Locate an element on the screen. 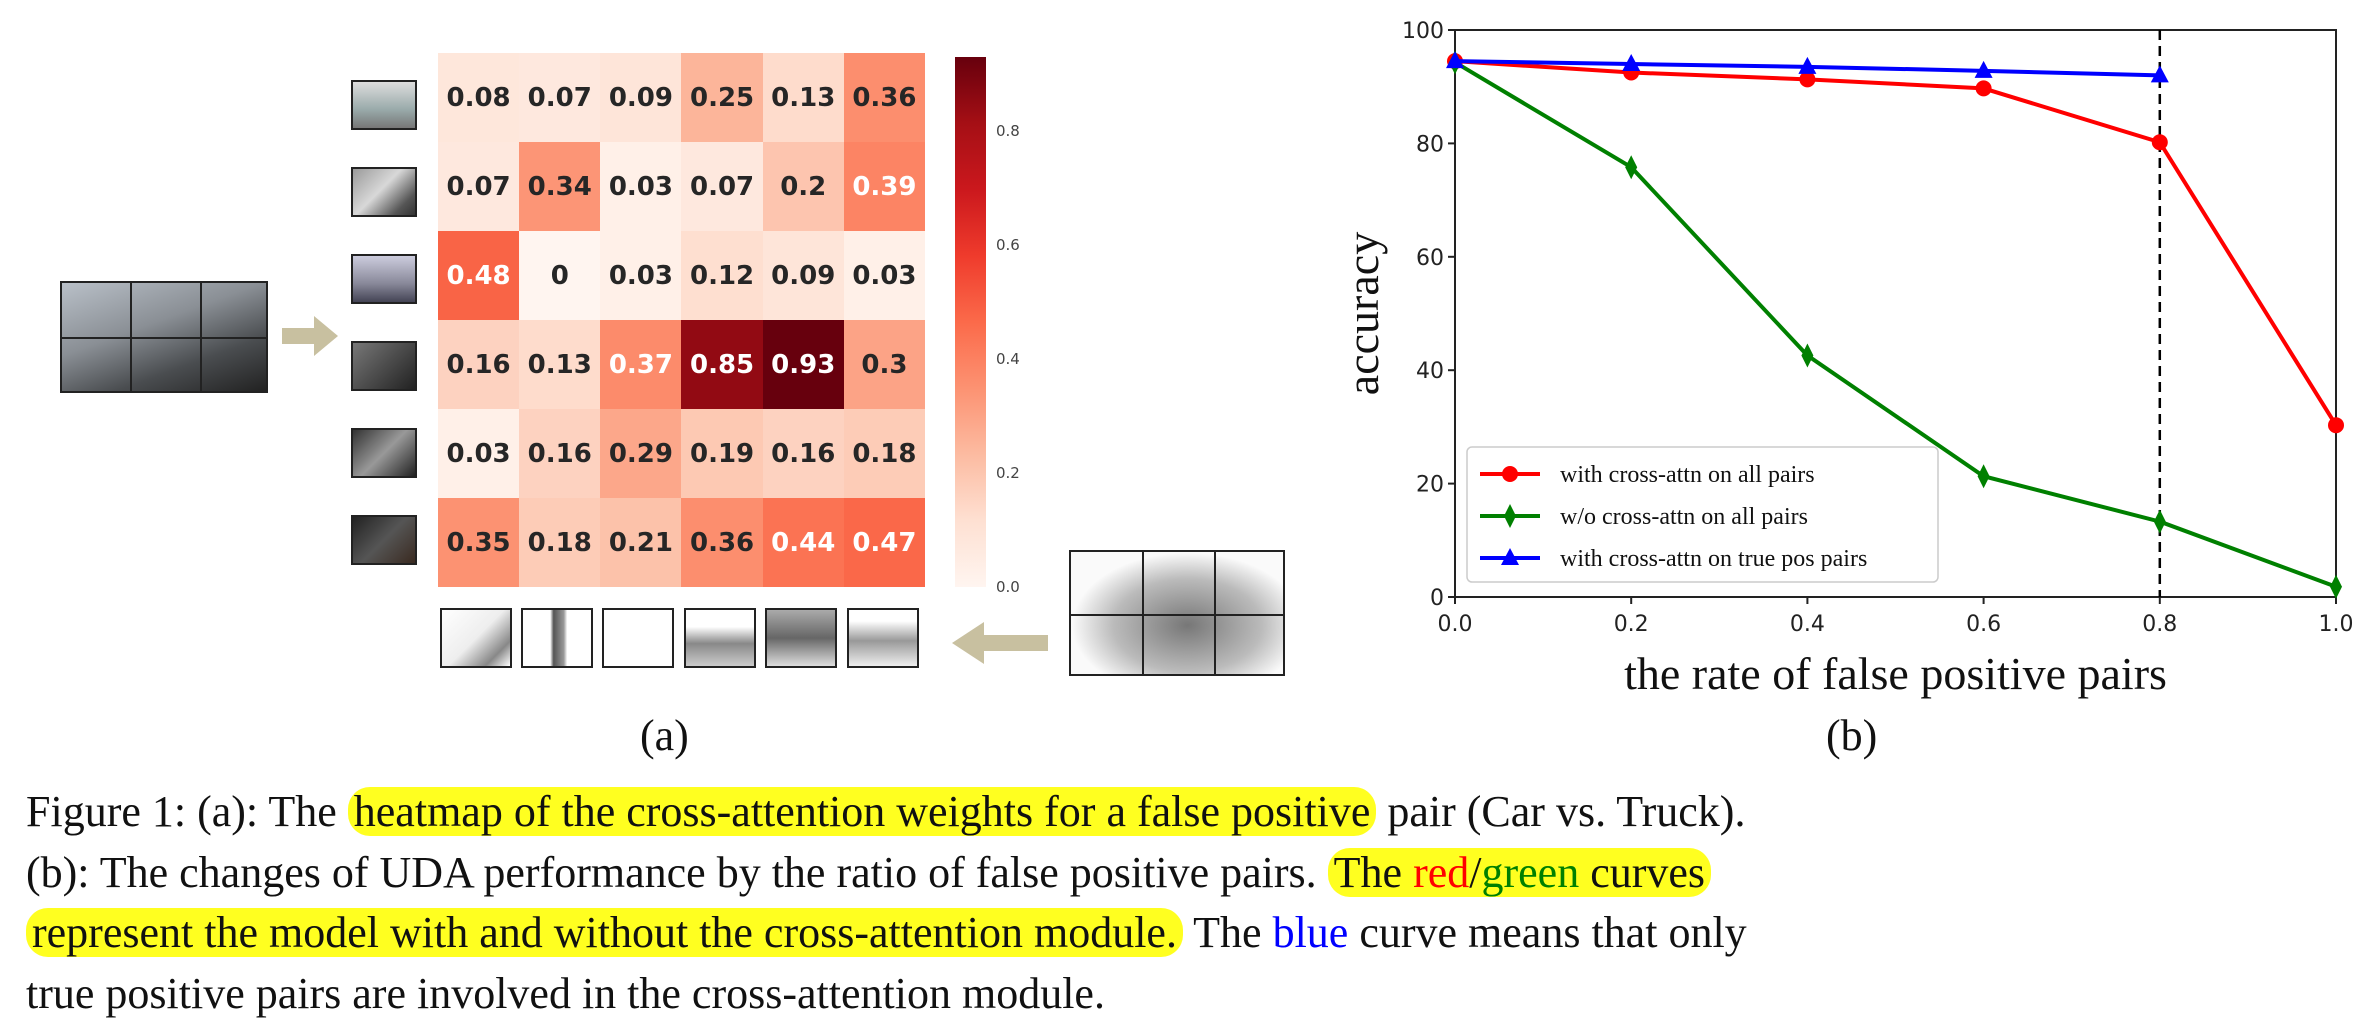  caption-text: curve means that only is located at coordinates (1547, 932).